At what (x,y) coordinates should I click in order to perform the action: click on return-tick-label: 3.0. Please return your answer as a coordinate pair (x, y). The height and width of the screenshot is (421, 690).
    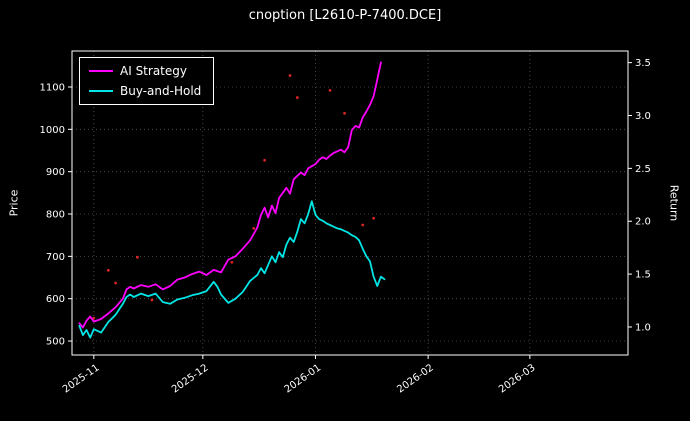
    Looking at the image, I should click on (643, 116).